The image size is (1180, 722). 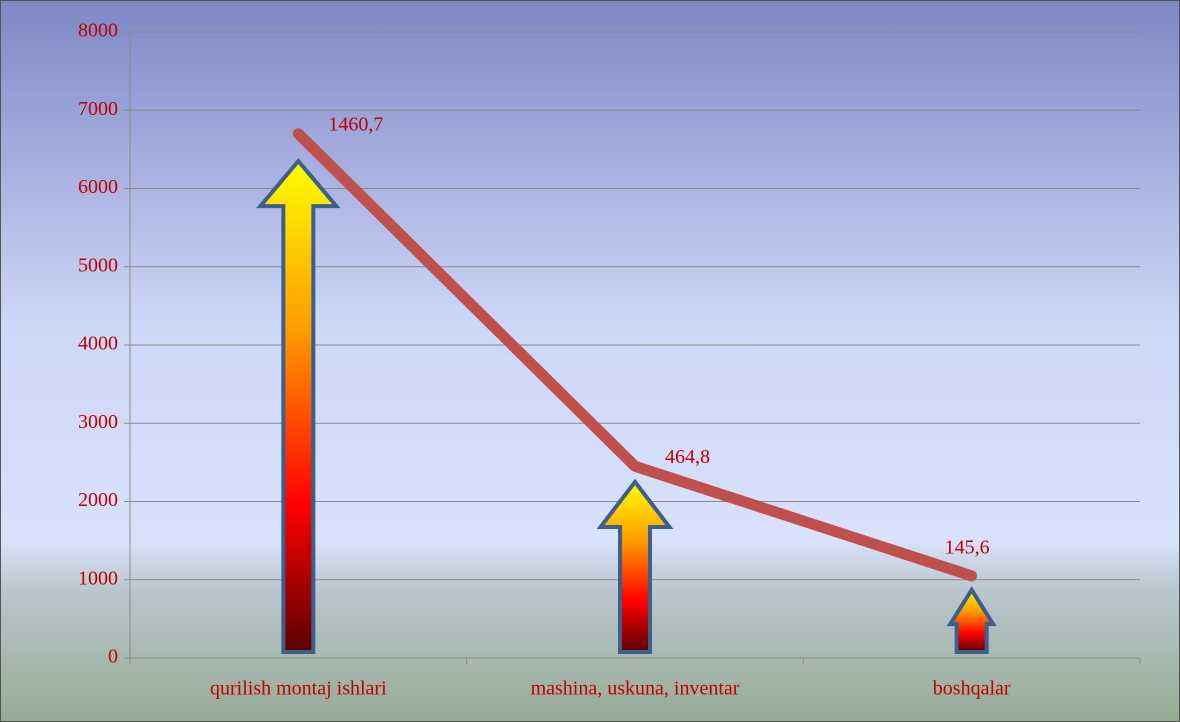 What do you see at coordinates (355, 124) in the screenshot?
I see `annotation: 1460,7` at bounding box center [355, 124].